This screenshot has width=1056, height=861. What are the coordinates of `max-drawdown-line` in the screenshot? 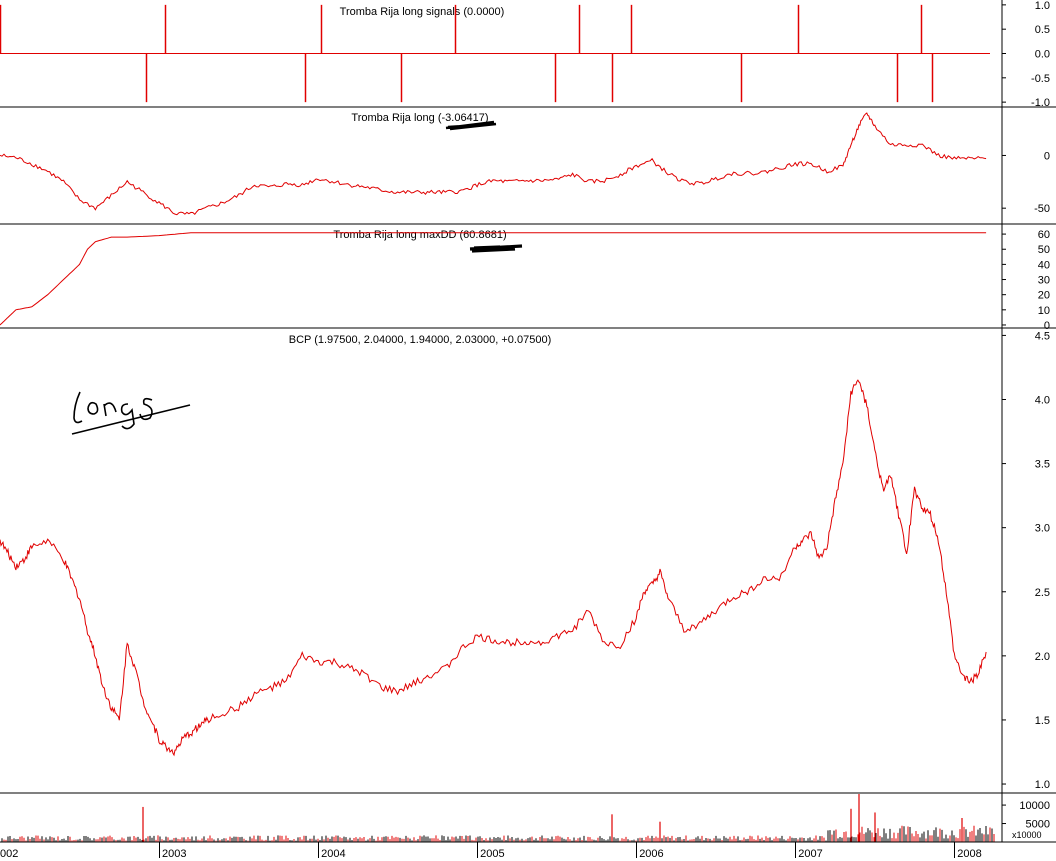 It's located at (493, 279).